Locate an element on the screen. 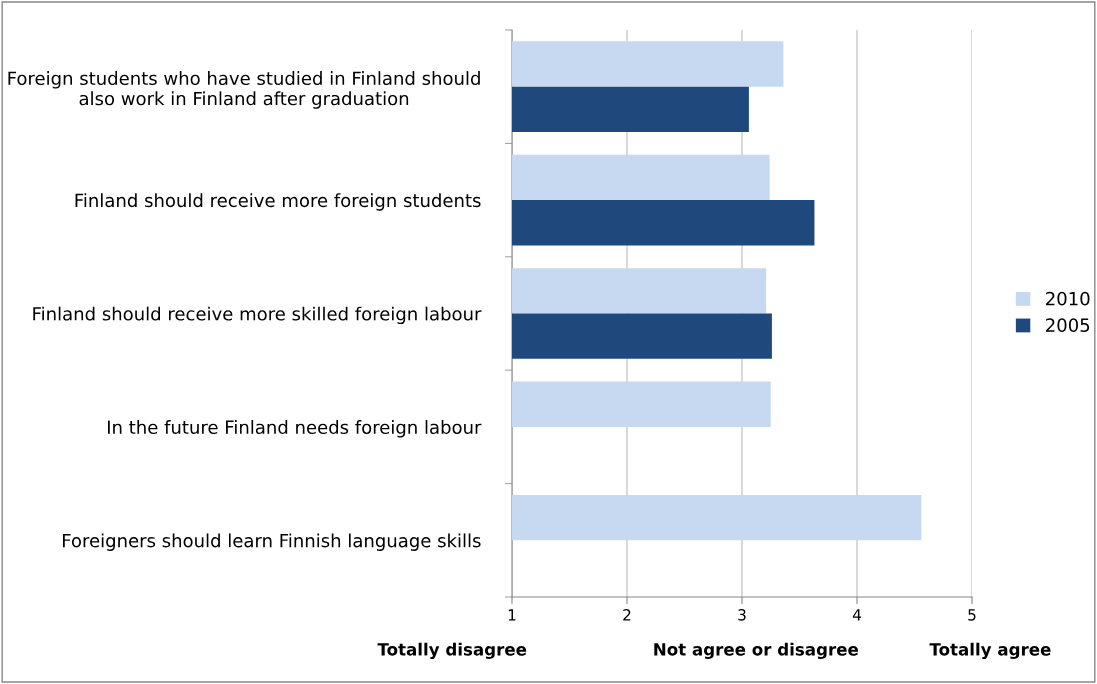  y-tick-label: Finland should receive more foreign students is located at coordinates (278, 202).